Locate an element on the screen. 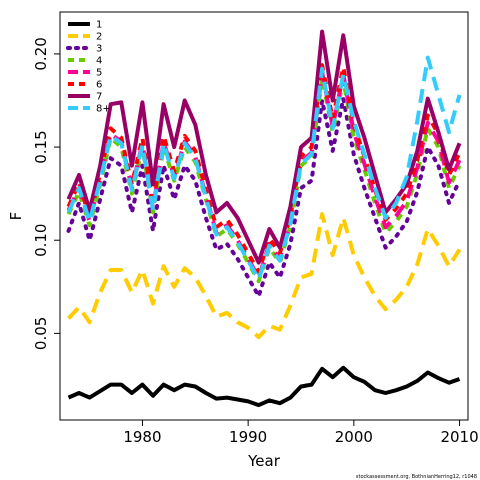 This screenshot has width=480, height=480. y-axis: 0.05 0.10 0.15 0.20 is located at coordinates (46, 193).